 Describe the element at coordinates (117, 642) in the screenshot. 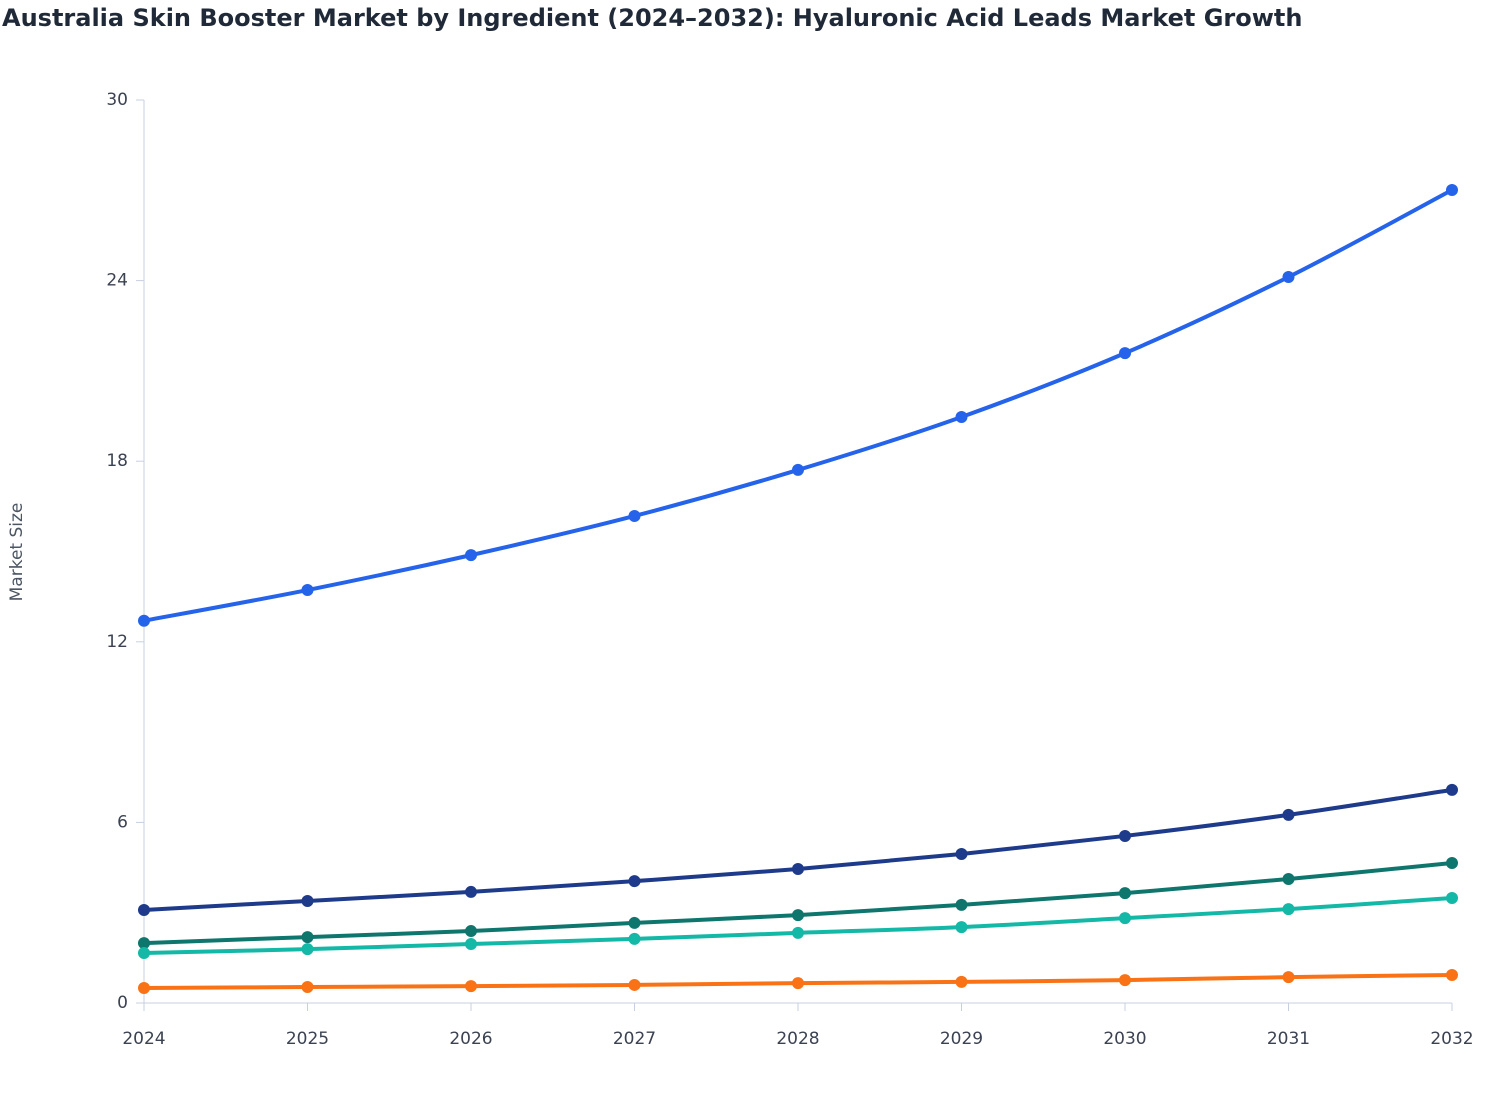

I see `y-tick-label: 12` at that location.